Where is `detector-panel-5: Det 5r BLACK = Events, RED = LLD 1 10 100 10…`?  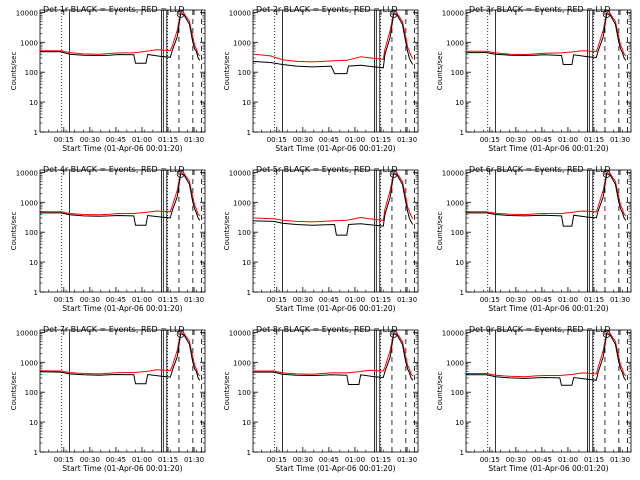 detector-panel-5: Det 5r BLACK = Events, RED = LLD 1 10 100 10… is located at coordinates (321, 239).